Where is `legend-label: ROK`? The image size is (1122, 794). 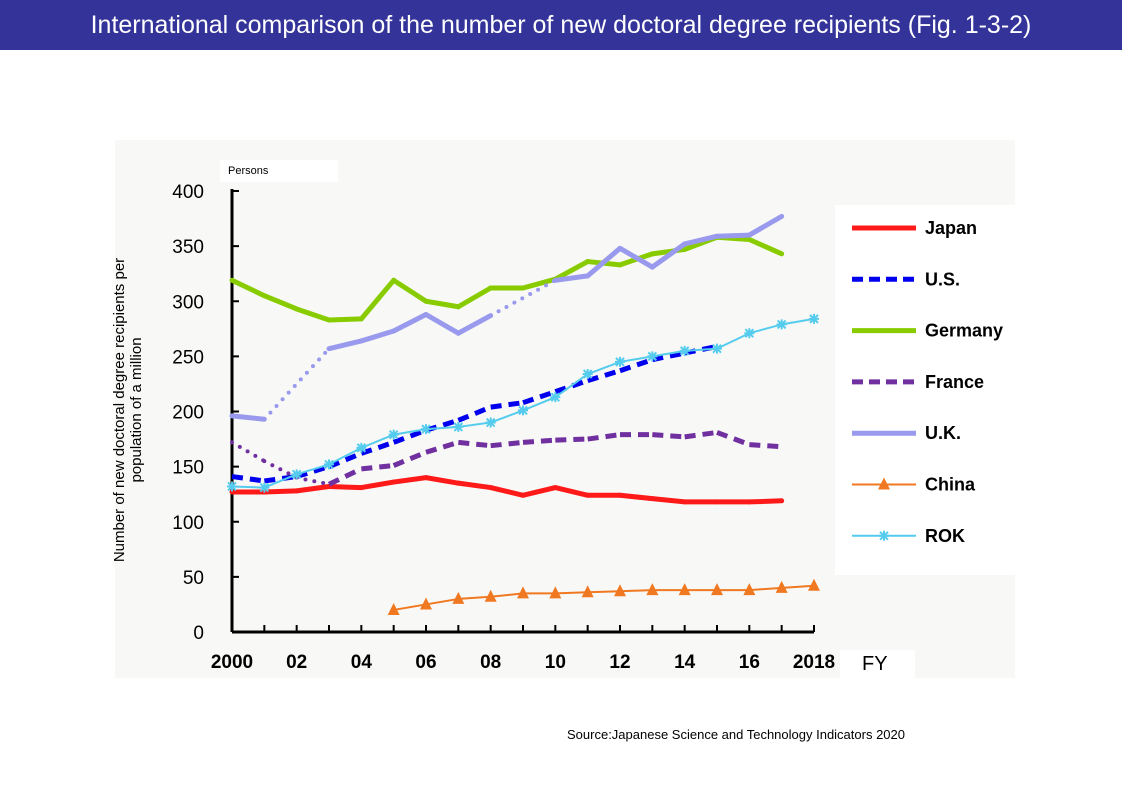
legend-label: ROK is located at coordinates (945, 536).